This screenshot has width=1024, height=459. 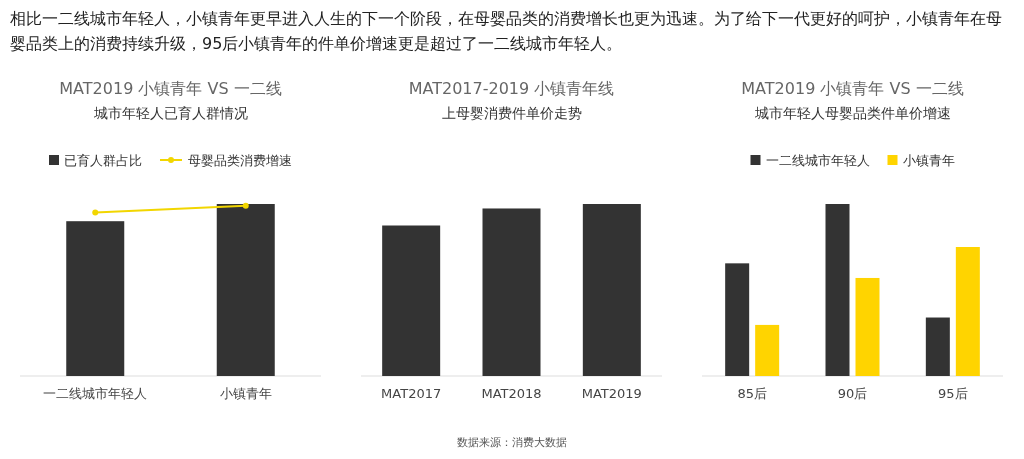 I want to click on chart-subtitle: 城市年轻人已育人群情况, so click(x=170, y=113).